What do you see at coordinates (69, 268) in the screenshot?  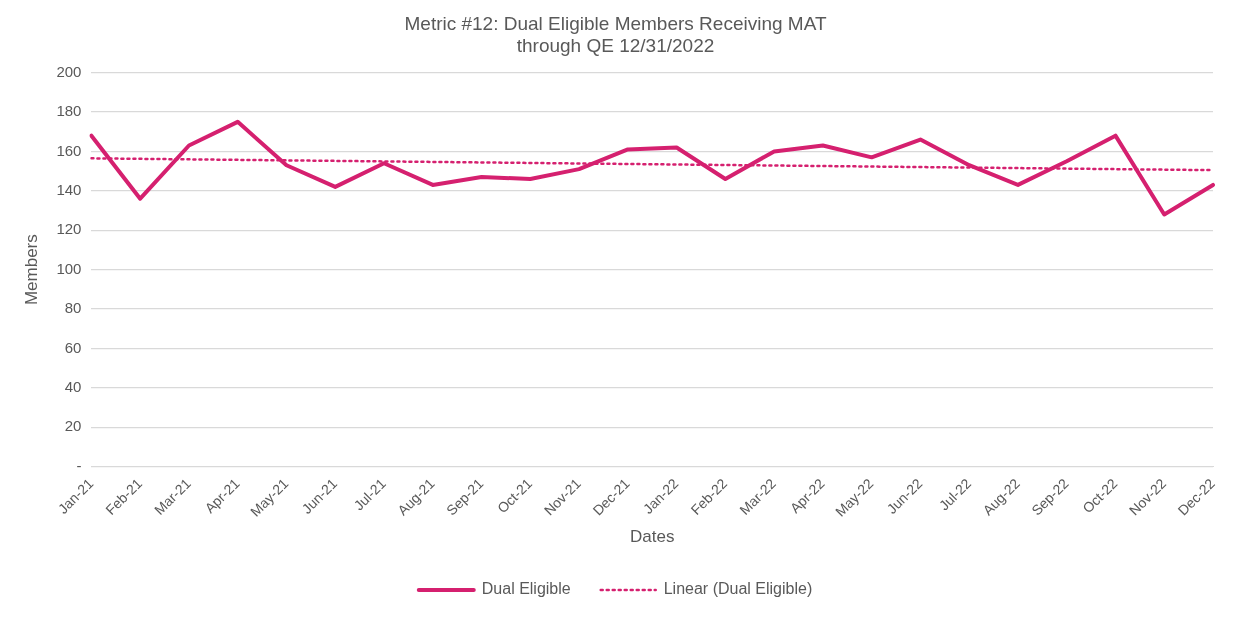 I see `y-tick-label: 100` at bounding box center [69, 268].